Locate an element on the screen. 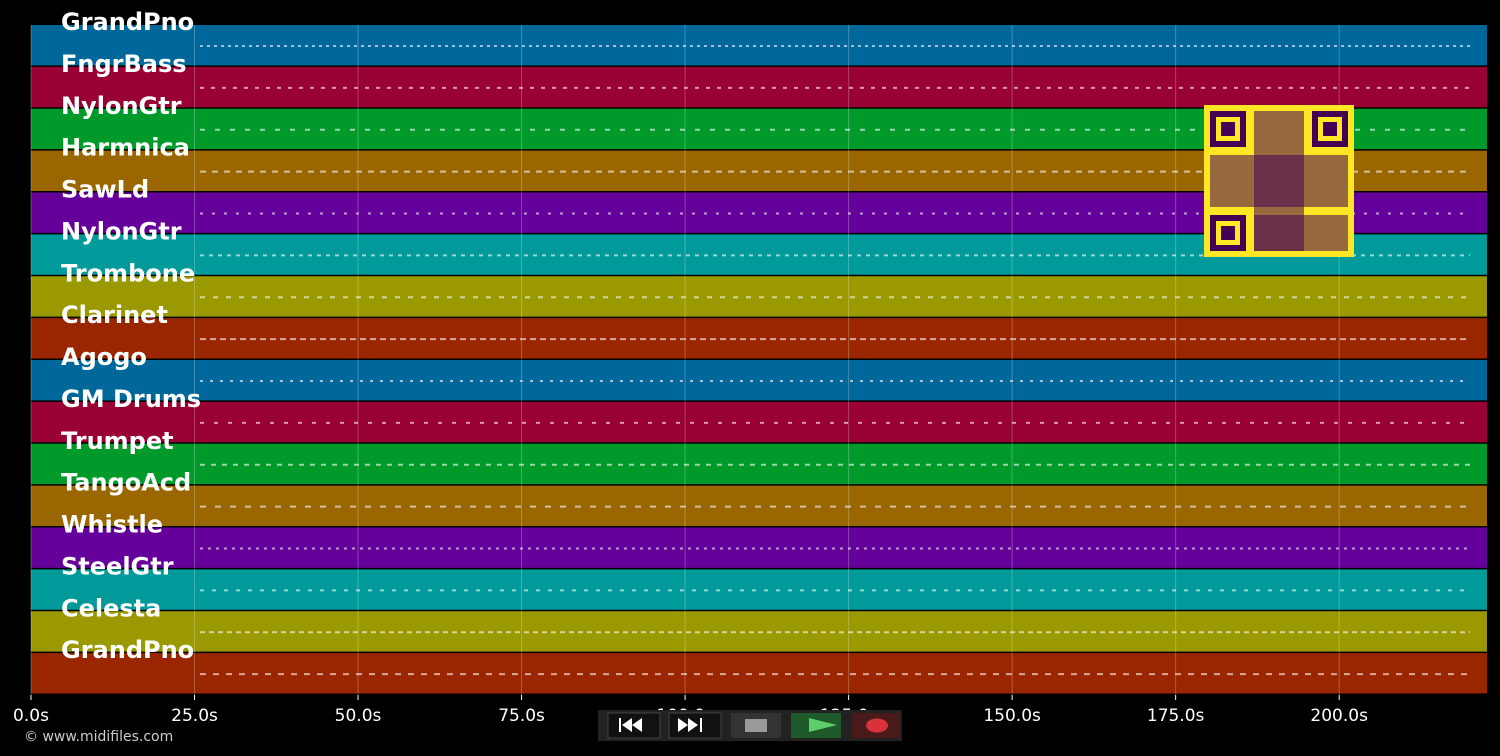 The height and width of the screenshot is (756, 1500). track-label: TangoAcd is located at coordinates (126, 483).